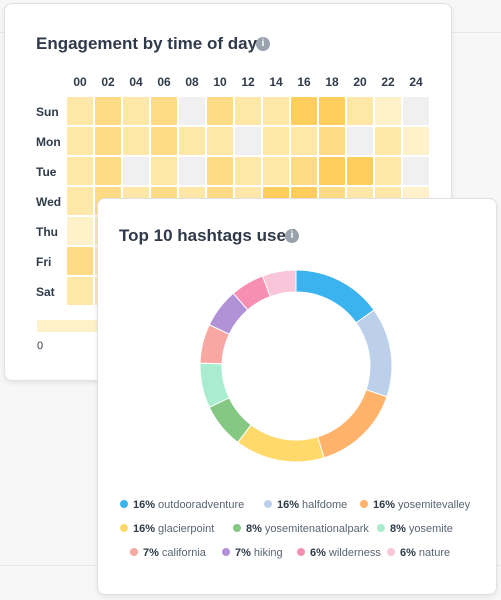 Image resolution: width=501 pixels, height=600 pixels. Describe the element at coordinates (279, 283) in the screenshot. I see `donut-slice-nature` at that location.